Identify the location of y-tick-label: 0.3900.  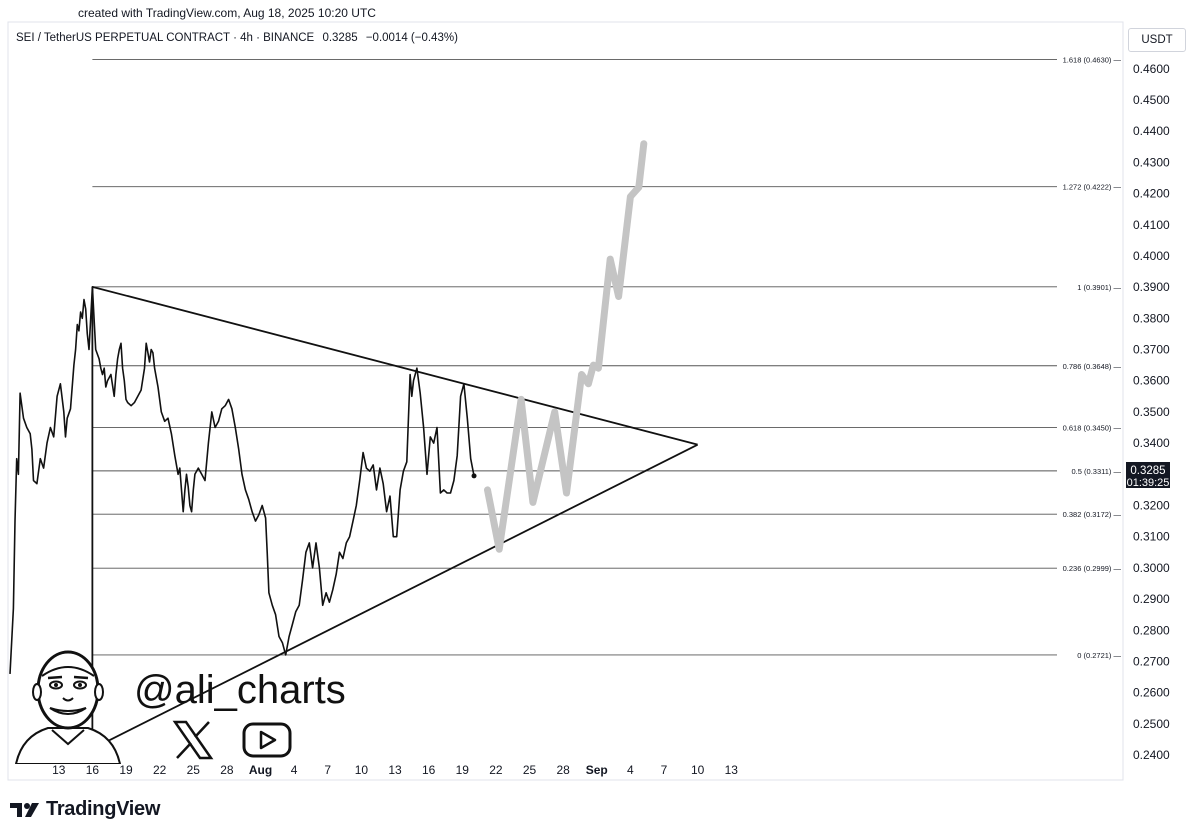
(1151, 287).